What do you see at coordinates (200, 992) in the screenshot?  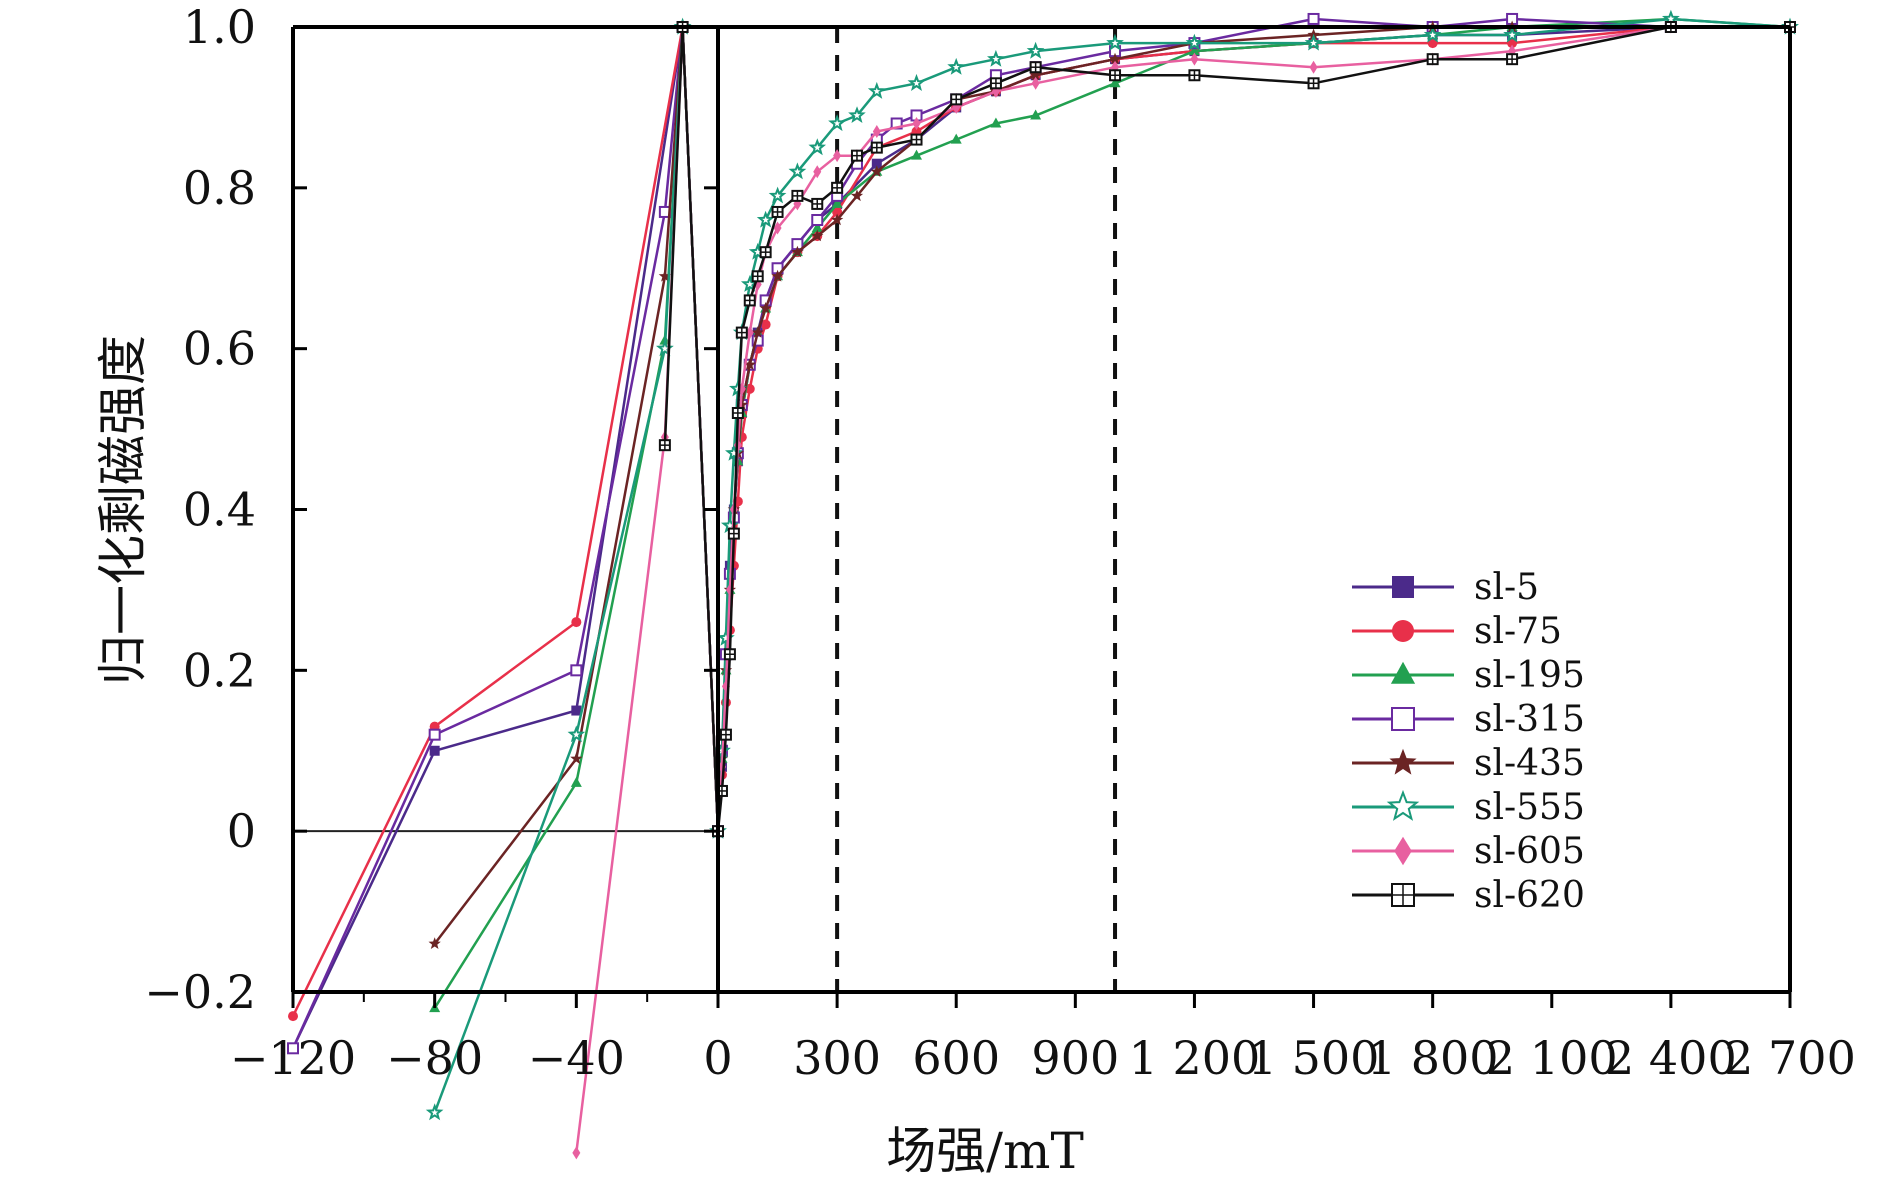 I see `y-tick-label: −0.2` at bounding box center [200, 992].